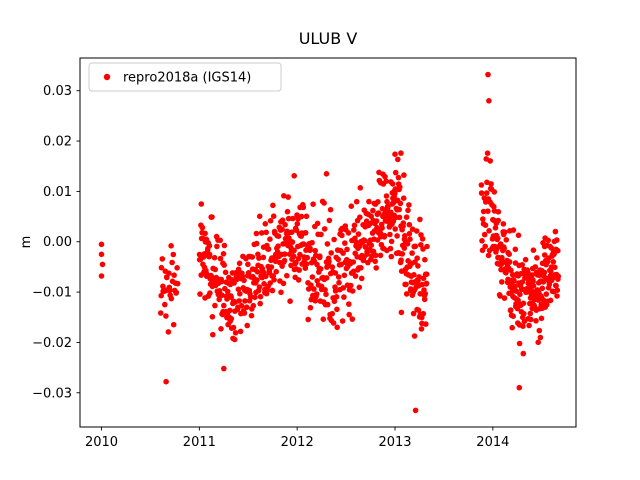  I want to click on legend-box, so click(185, 77).